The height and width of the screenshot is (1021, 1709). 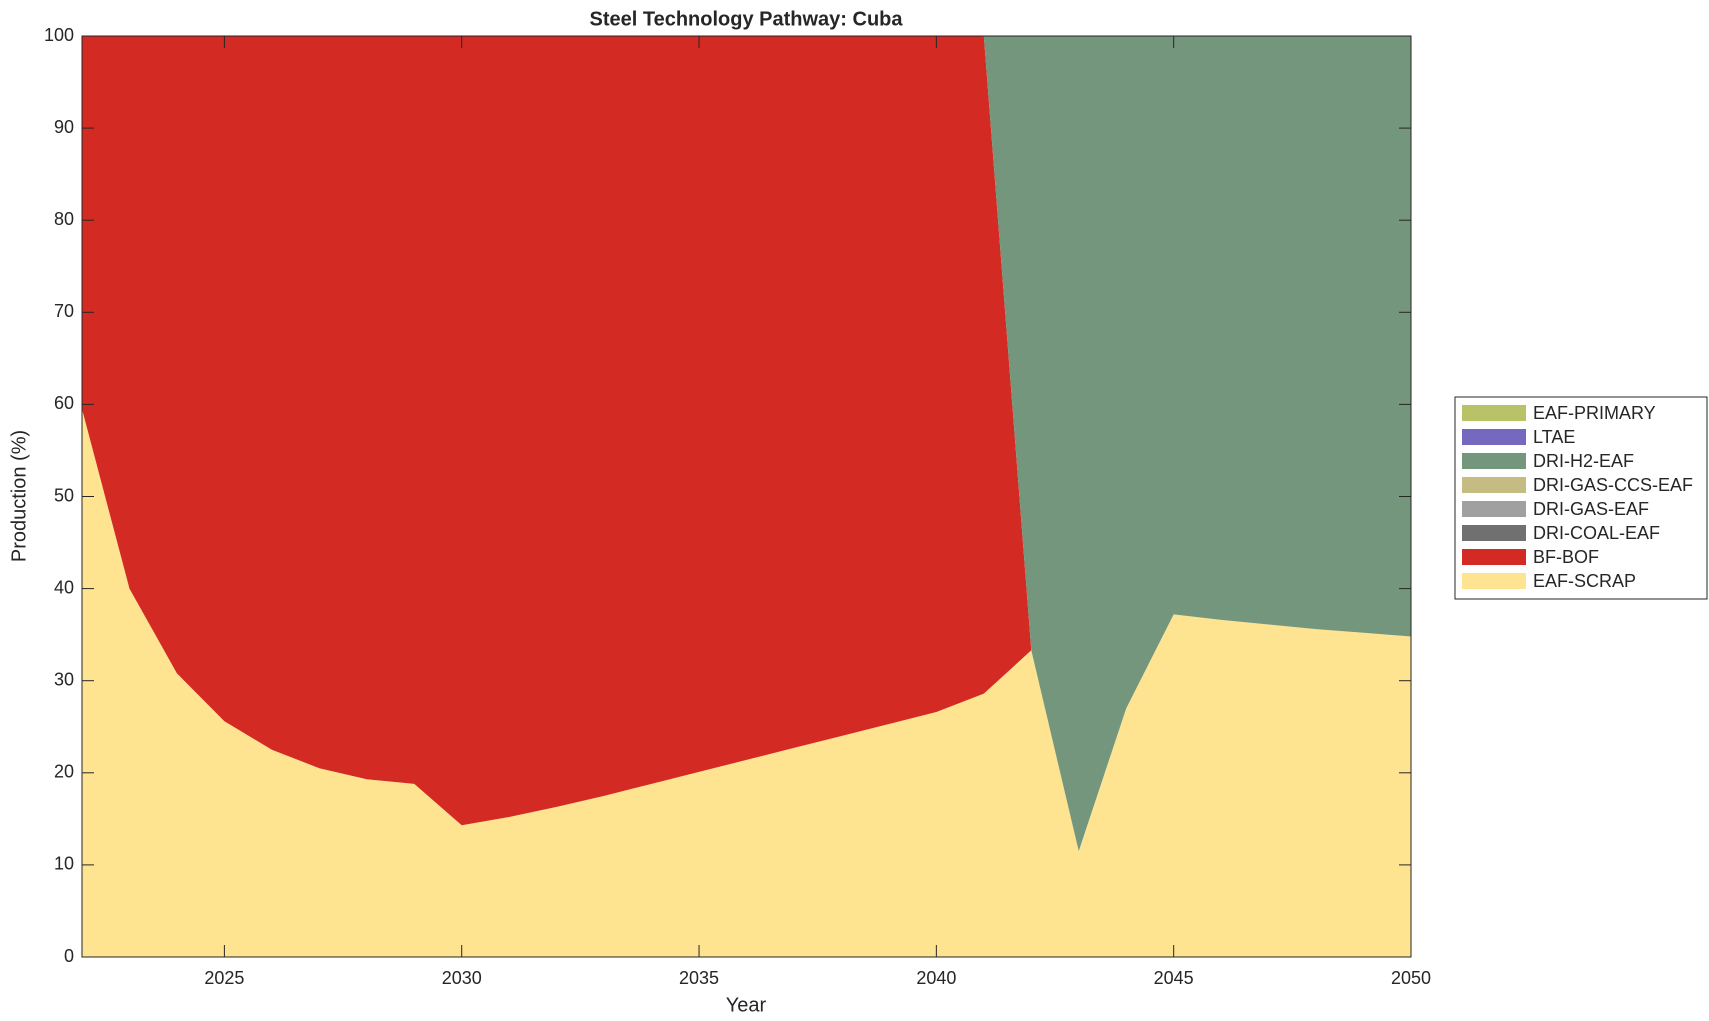 What do you see at coordinates (64, 772) in the screenshot?
I see `y-tick-label: 20` at bounding box center [64, 772].